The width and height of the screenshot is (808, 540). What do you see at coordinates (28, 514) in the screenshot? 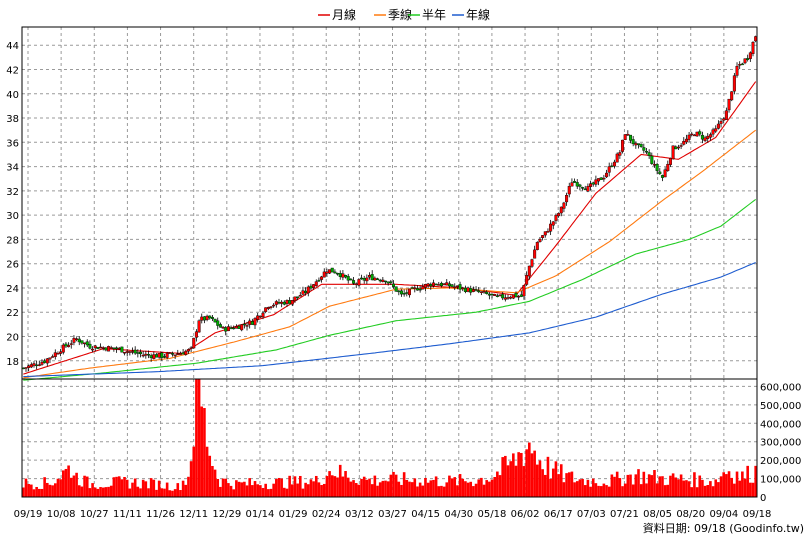
I see `date-tick-label: 09/19` at bounding box center [28, 514].